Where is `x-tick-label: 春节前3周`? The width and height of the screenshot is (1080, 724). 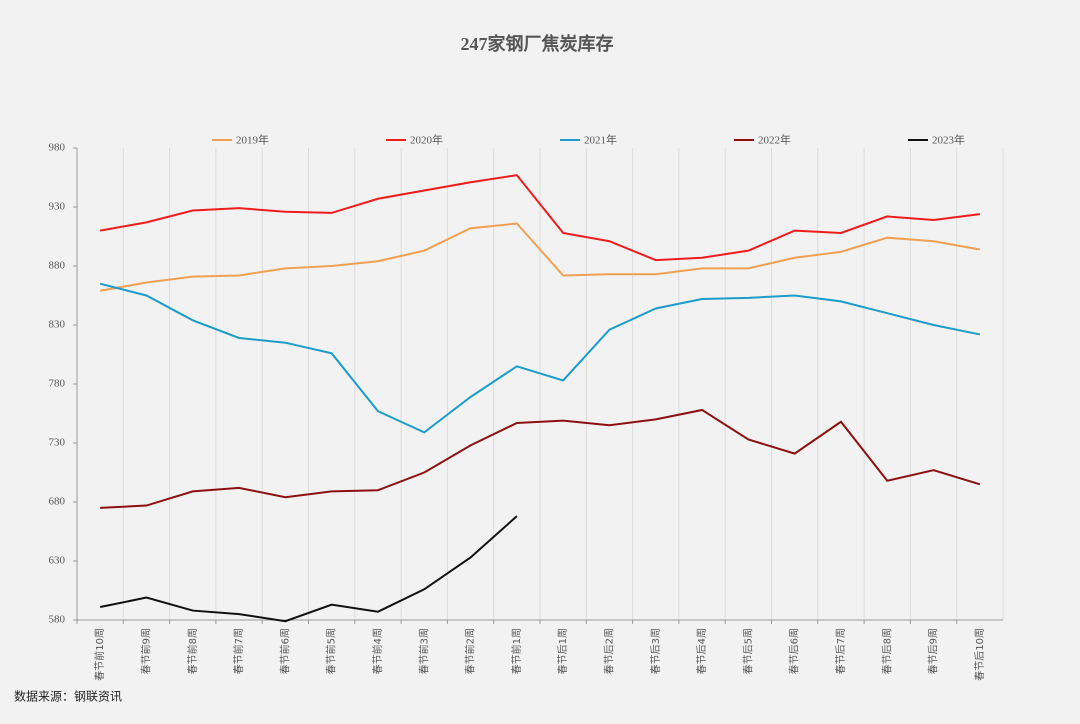
x-tick-label: 春节前3周 is located at coordinates (423, 651).